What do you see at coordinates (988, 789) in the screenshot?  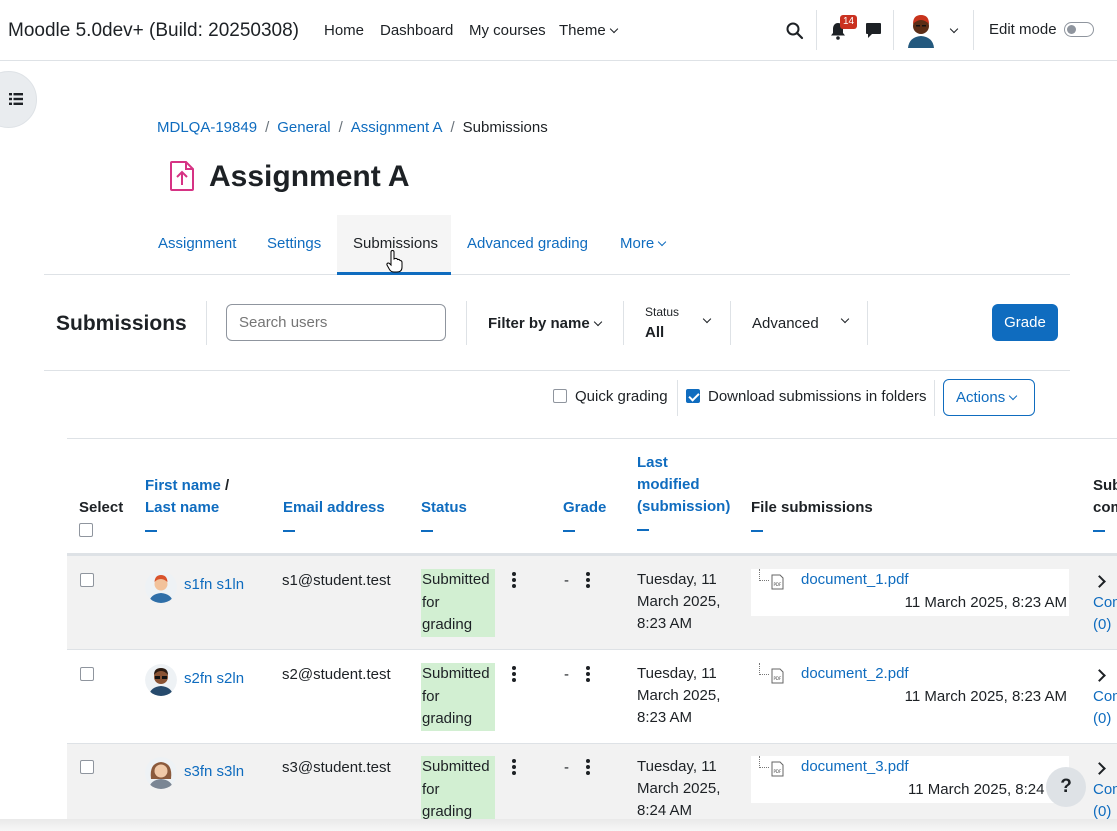 I see `file-date: 11 March 2025, 8:24 AM` at bounding box center [988, 789].